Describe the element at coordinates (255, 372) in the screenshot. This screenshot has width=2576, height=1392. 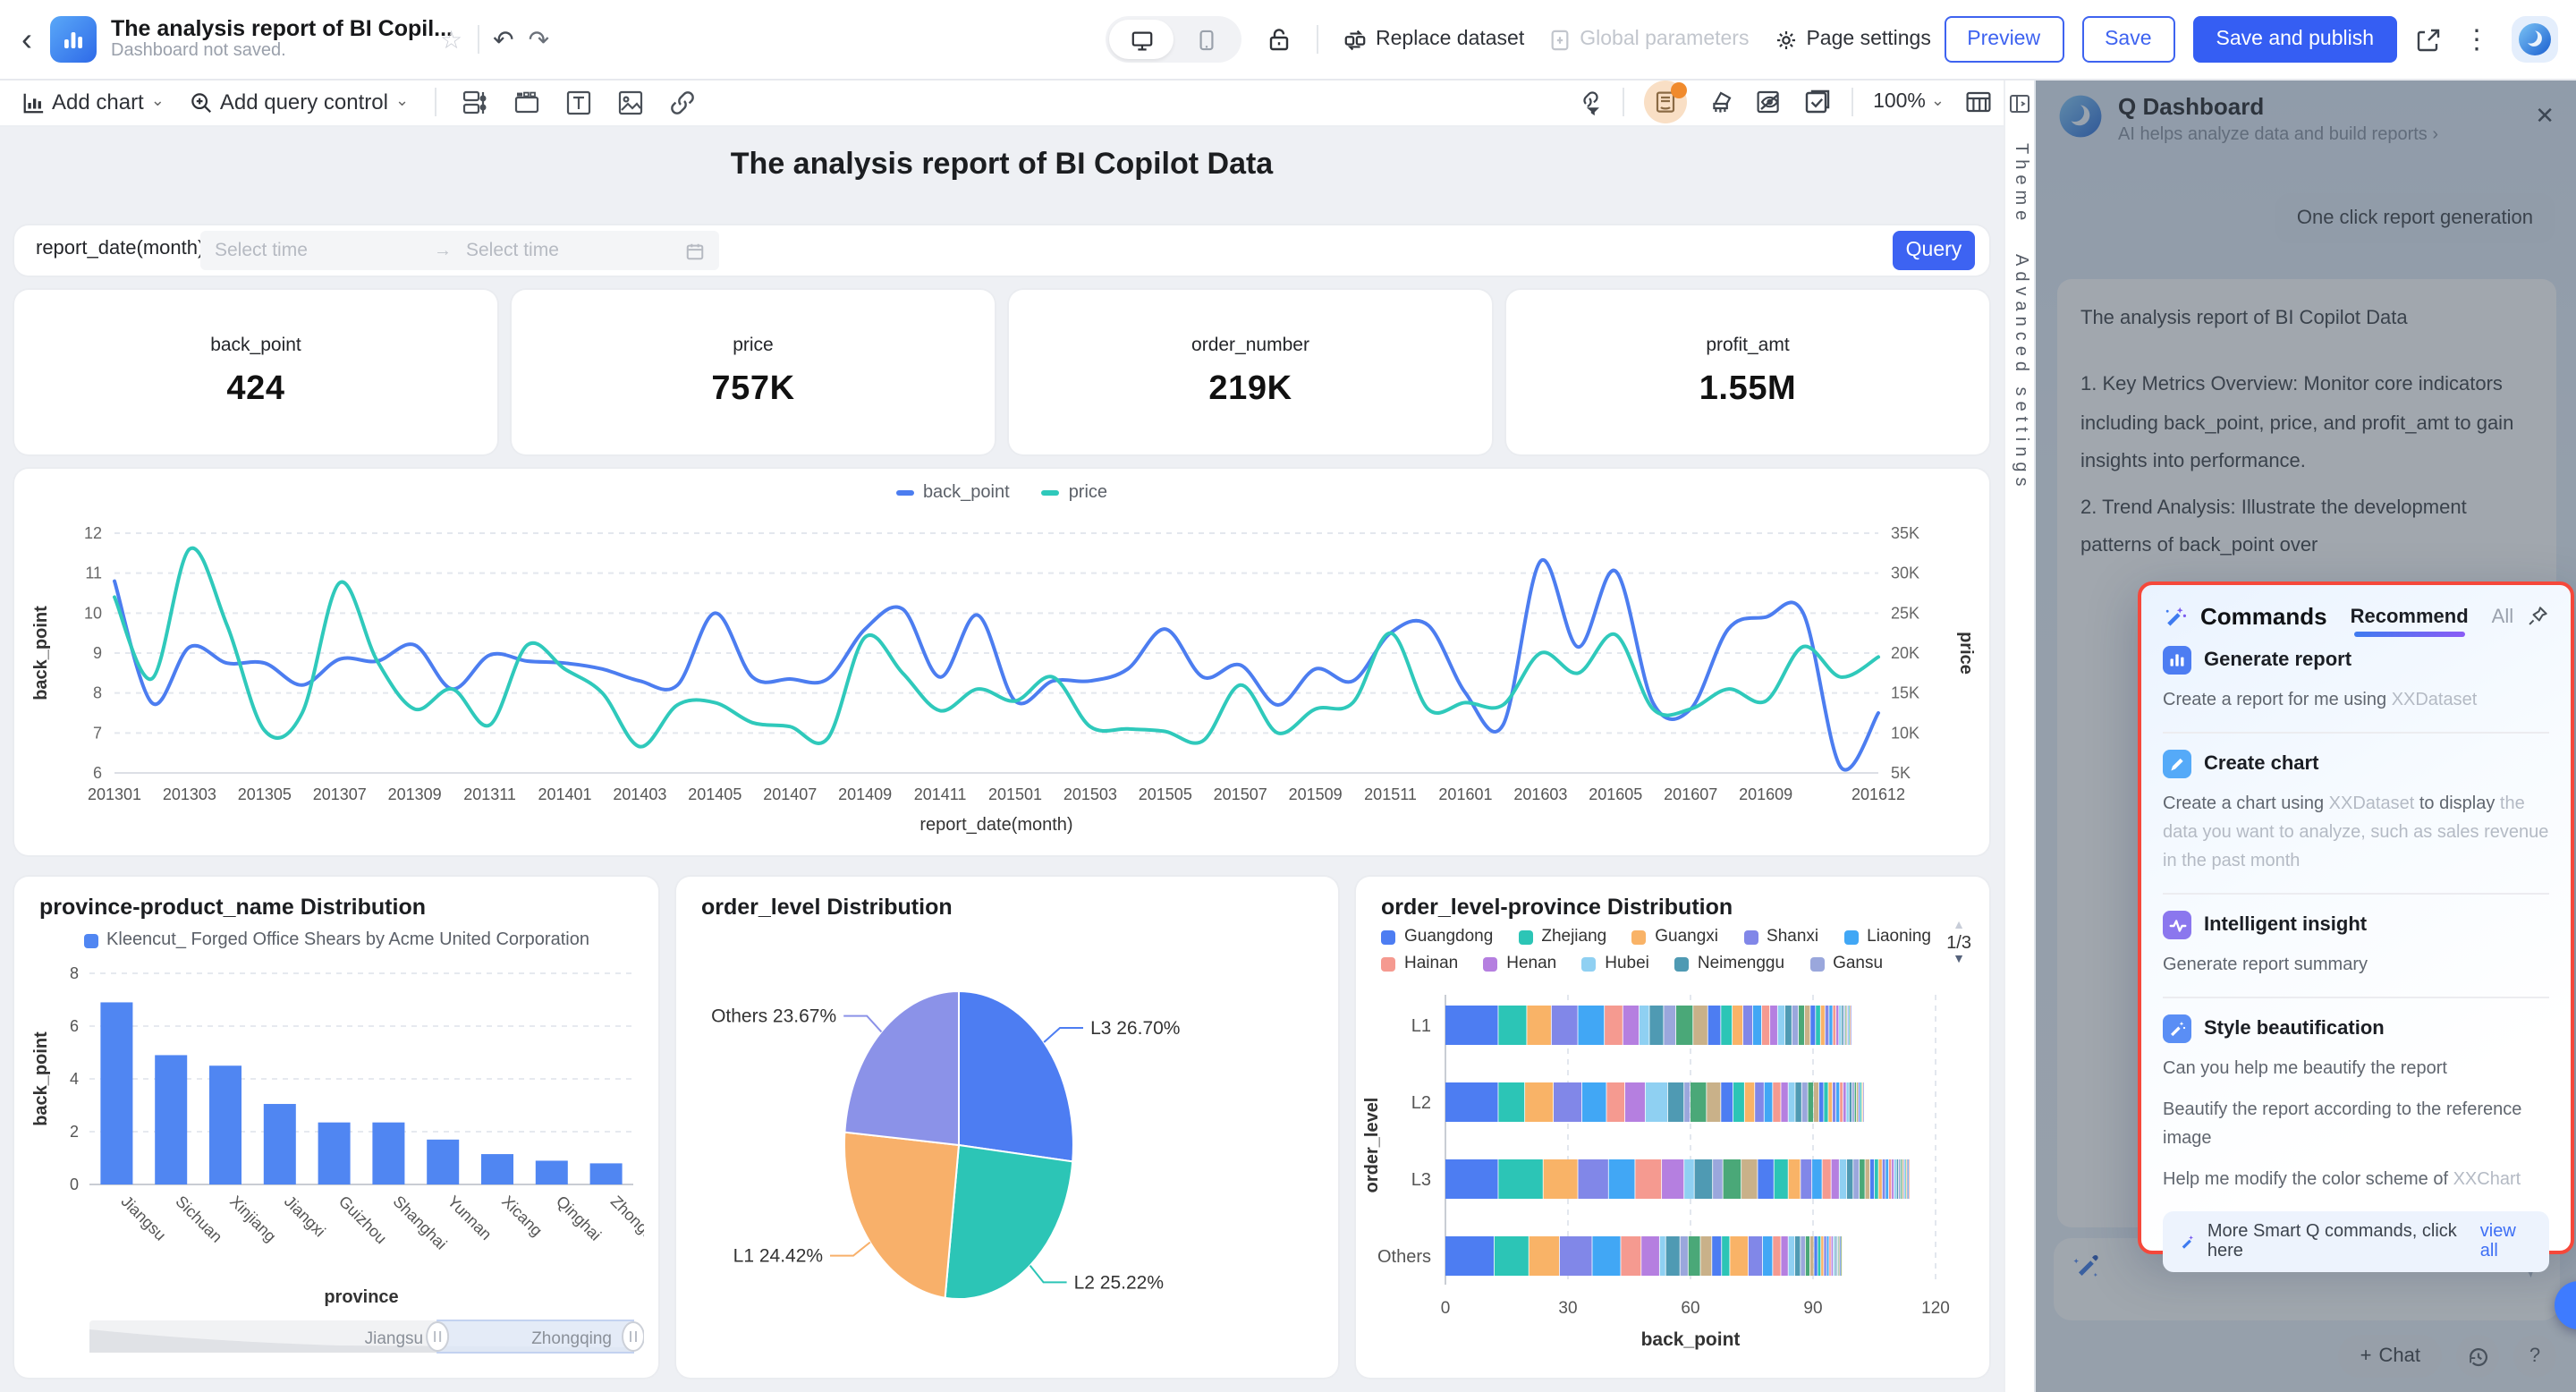
I see `kpi-card-back-point: back_point 424` at that location.